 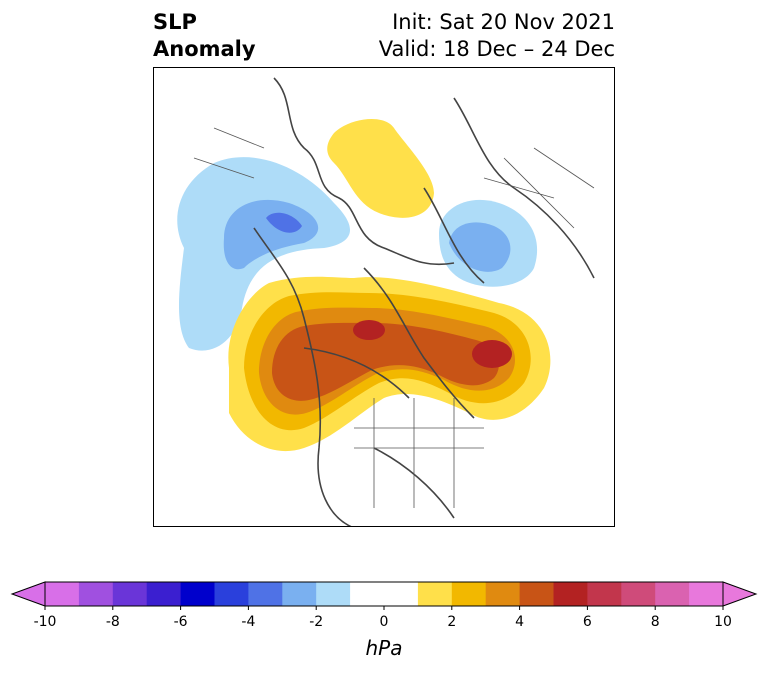 I want to click on colorbar-tick-label: 0, so click(x=384, y=622).